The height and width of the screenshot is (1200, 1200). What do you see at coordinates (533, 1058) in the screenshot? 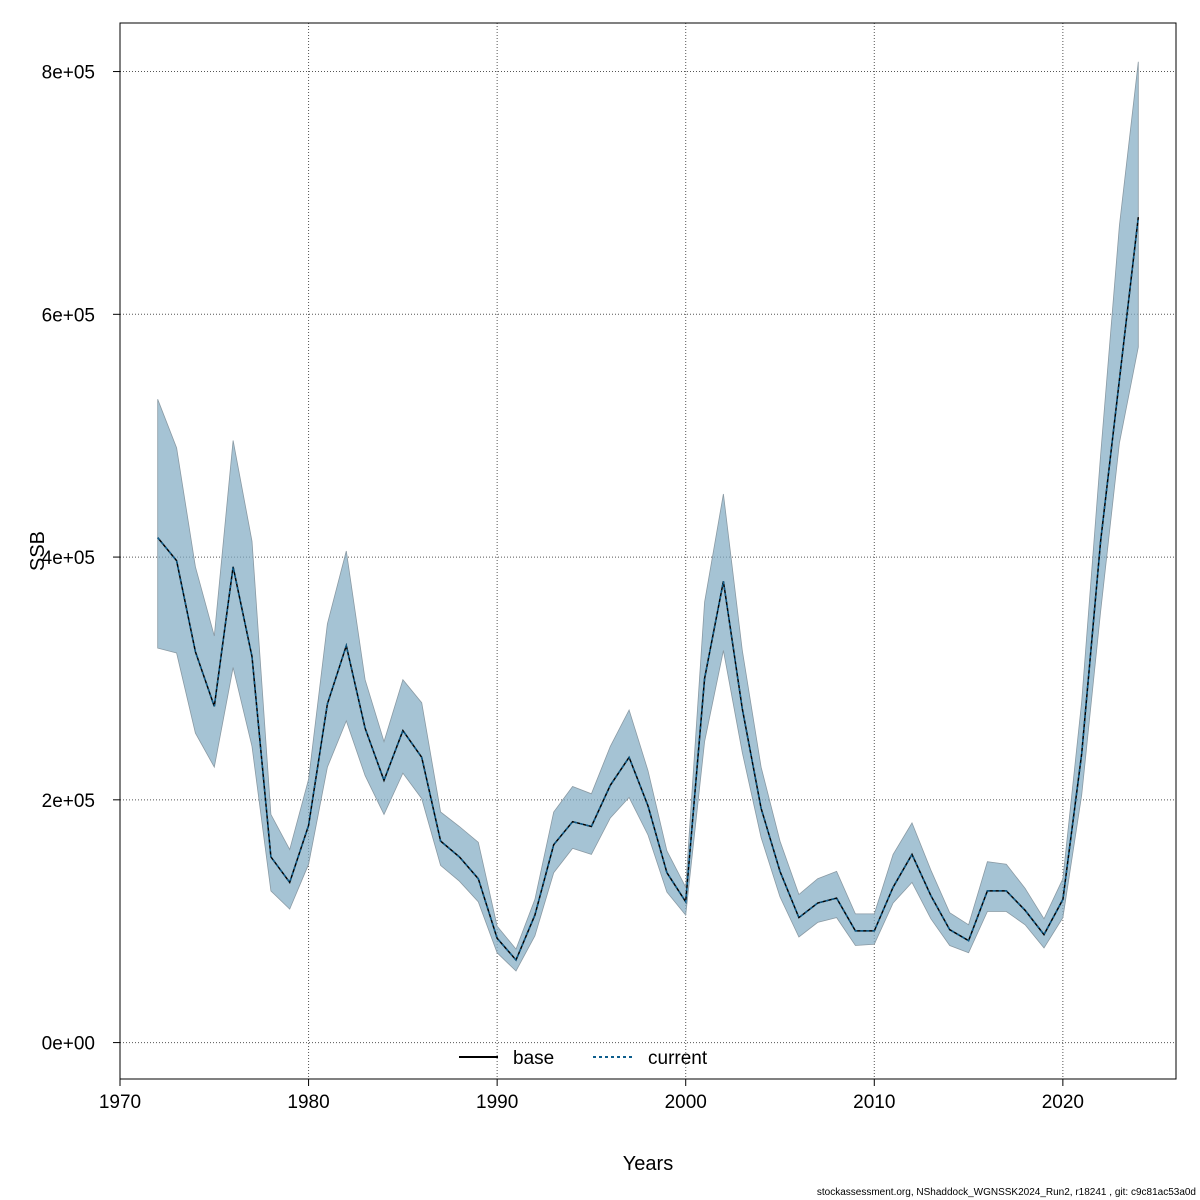
I see `legend-label-base: base` at bounding box center [533, 1058].